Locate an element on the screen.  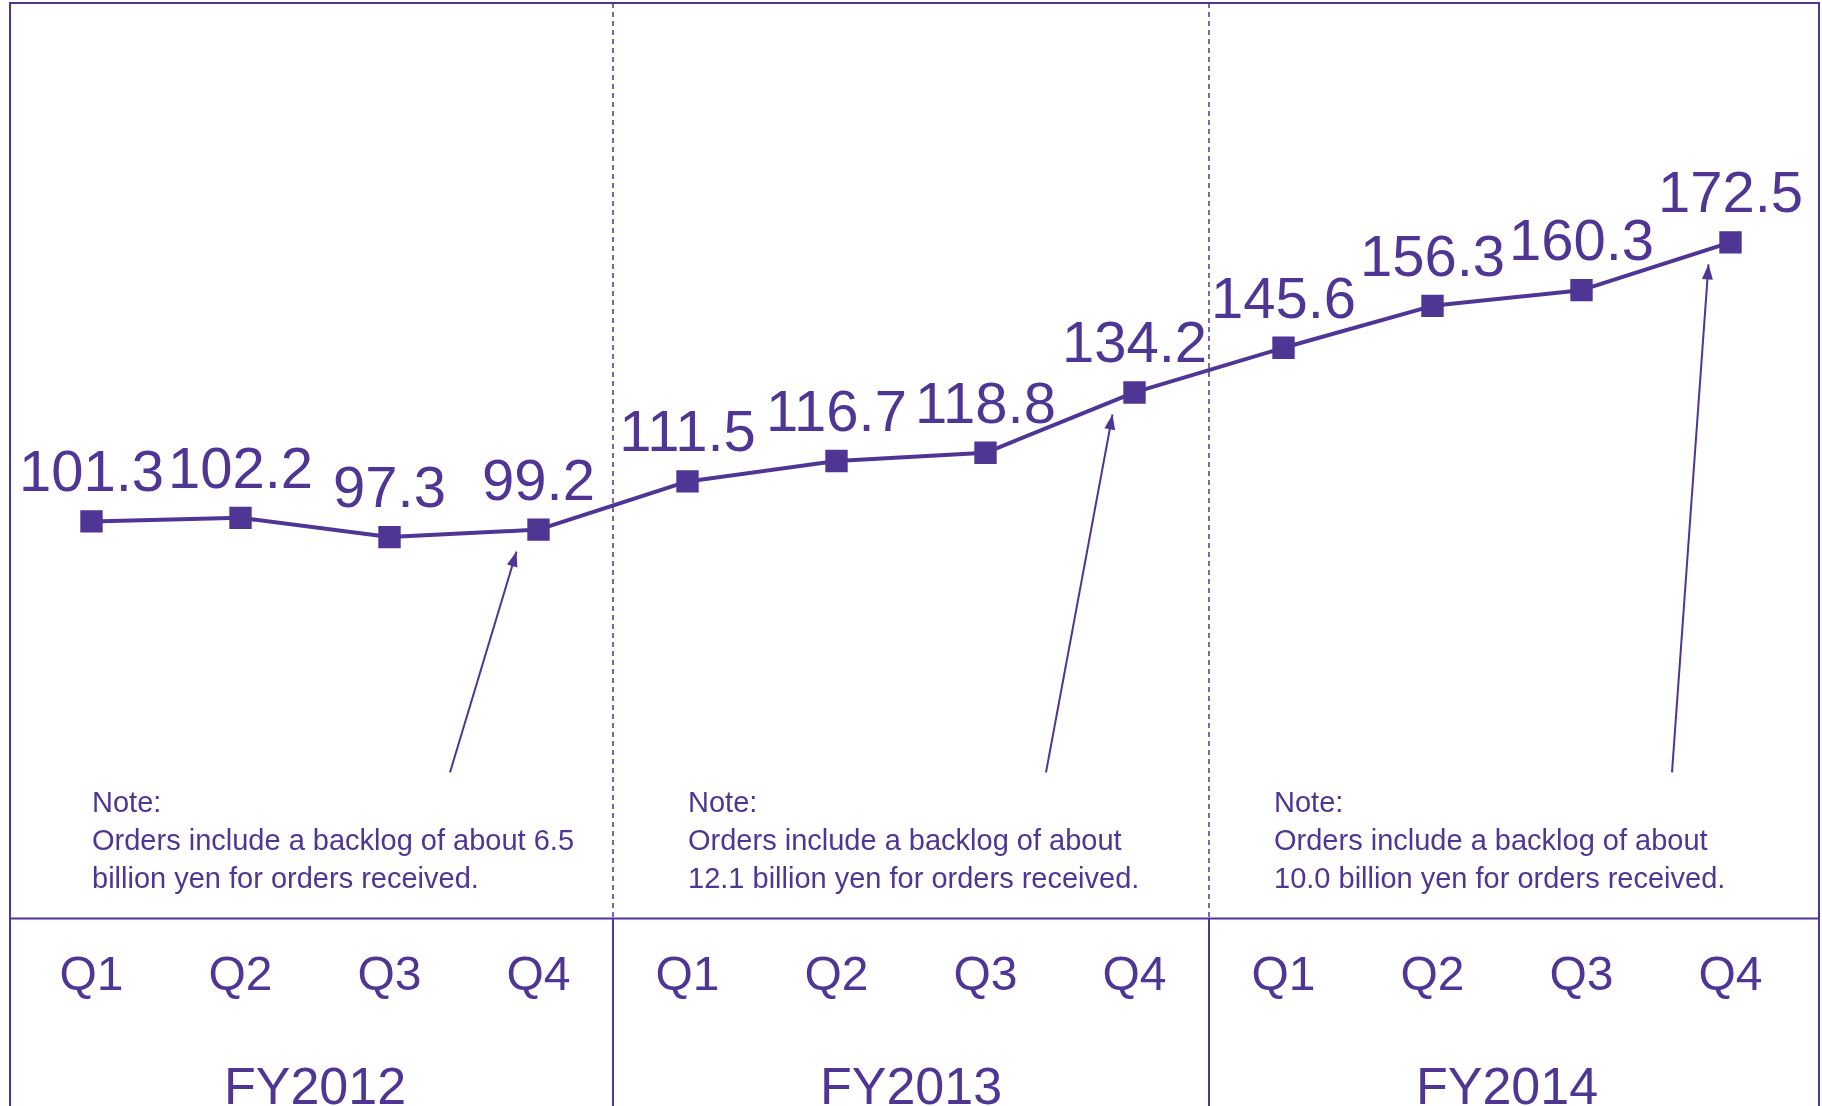
text: FY2012 is located at coordinates (315, 1081).